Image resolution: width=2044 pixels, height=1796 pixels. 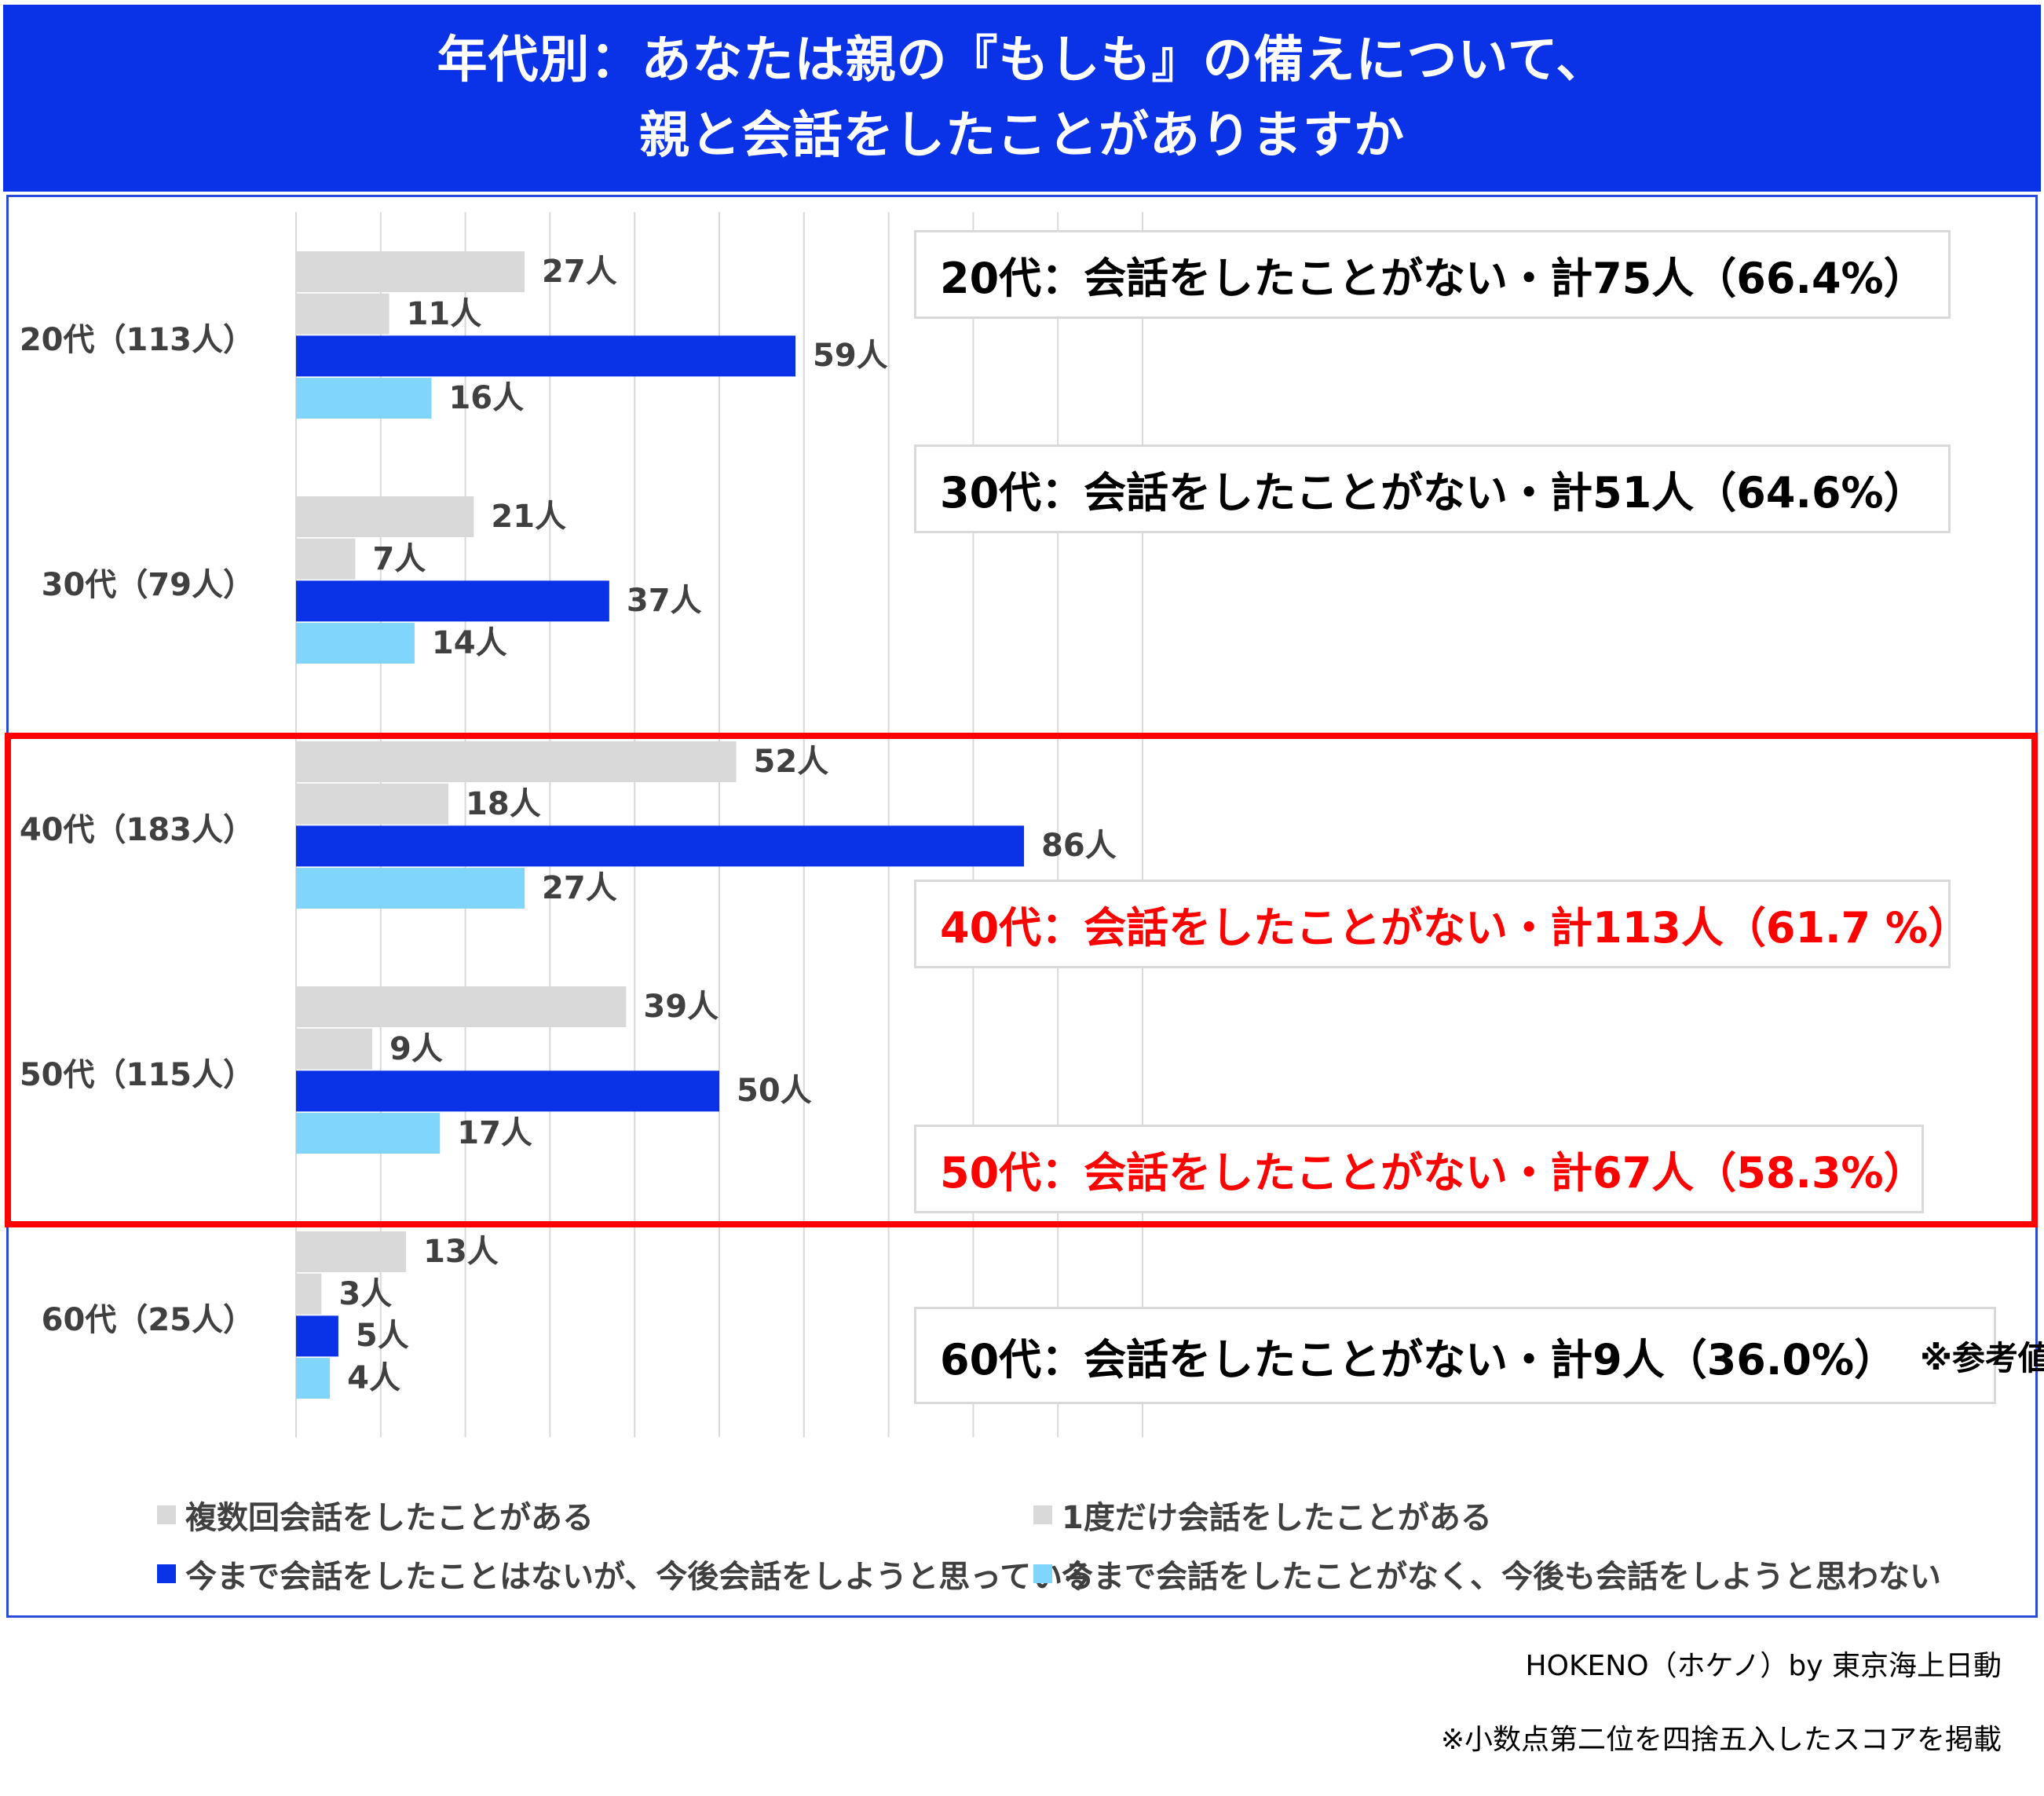 What do you see at coordinates (416, 1048) in the screenshot?
I see `bar-value-label: 9人` at bounding box center [416, 1048].